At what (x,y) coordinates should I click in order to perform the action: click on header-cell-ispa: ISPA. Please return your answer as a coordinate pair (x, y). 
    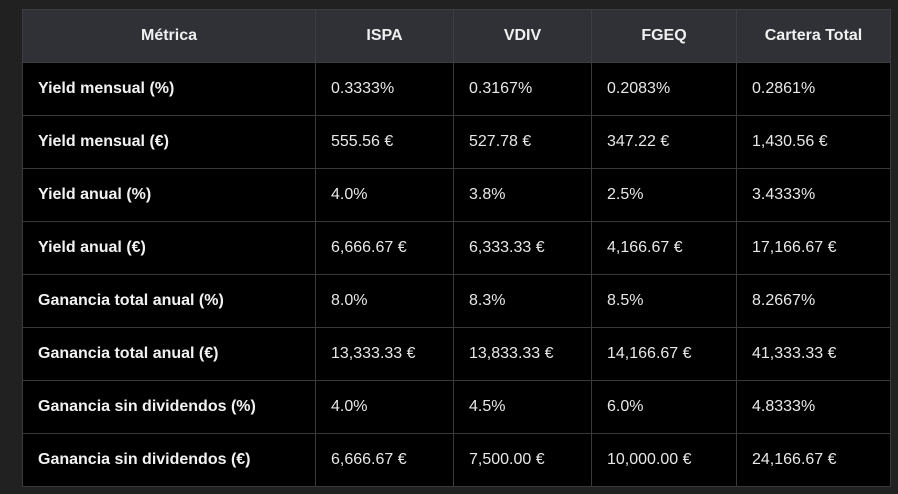
    Looking at the image, I should click on (384, 36).